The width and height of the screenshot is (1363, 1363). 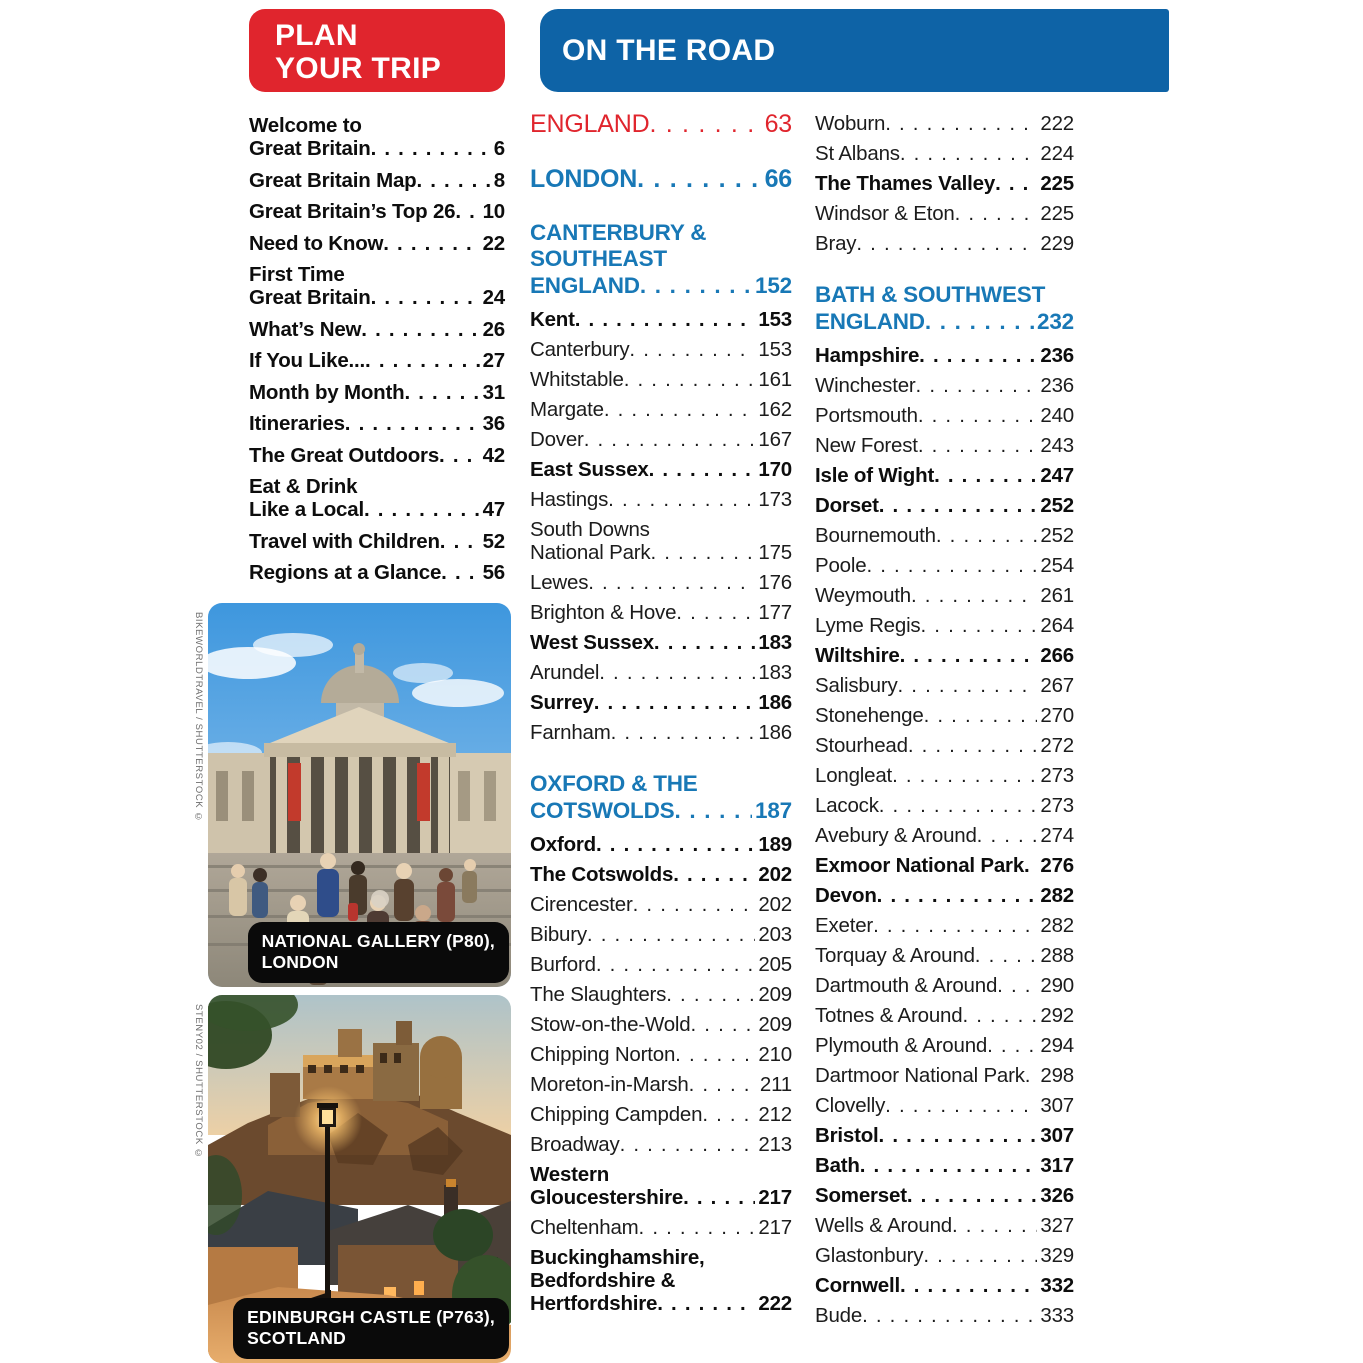 I want to click on toc-entry-label: Salisbury, so click(x=856, y=685).